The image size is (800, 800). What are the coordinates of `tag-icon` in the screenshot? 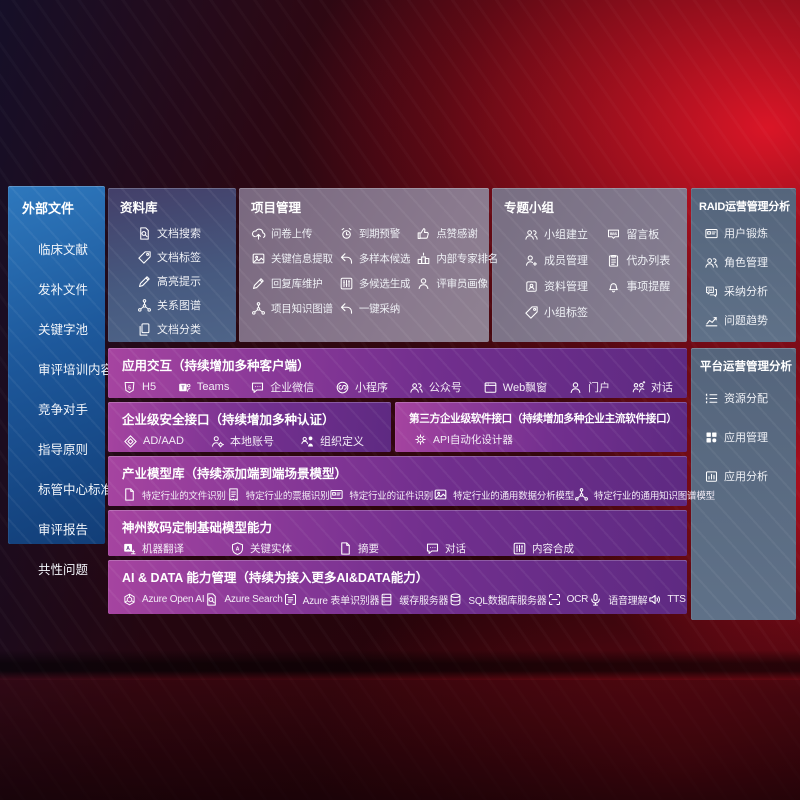 It's located at (531, 312).